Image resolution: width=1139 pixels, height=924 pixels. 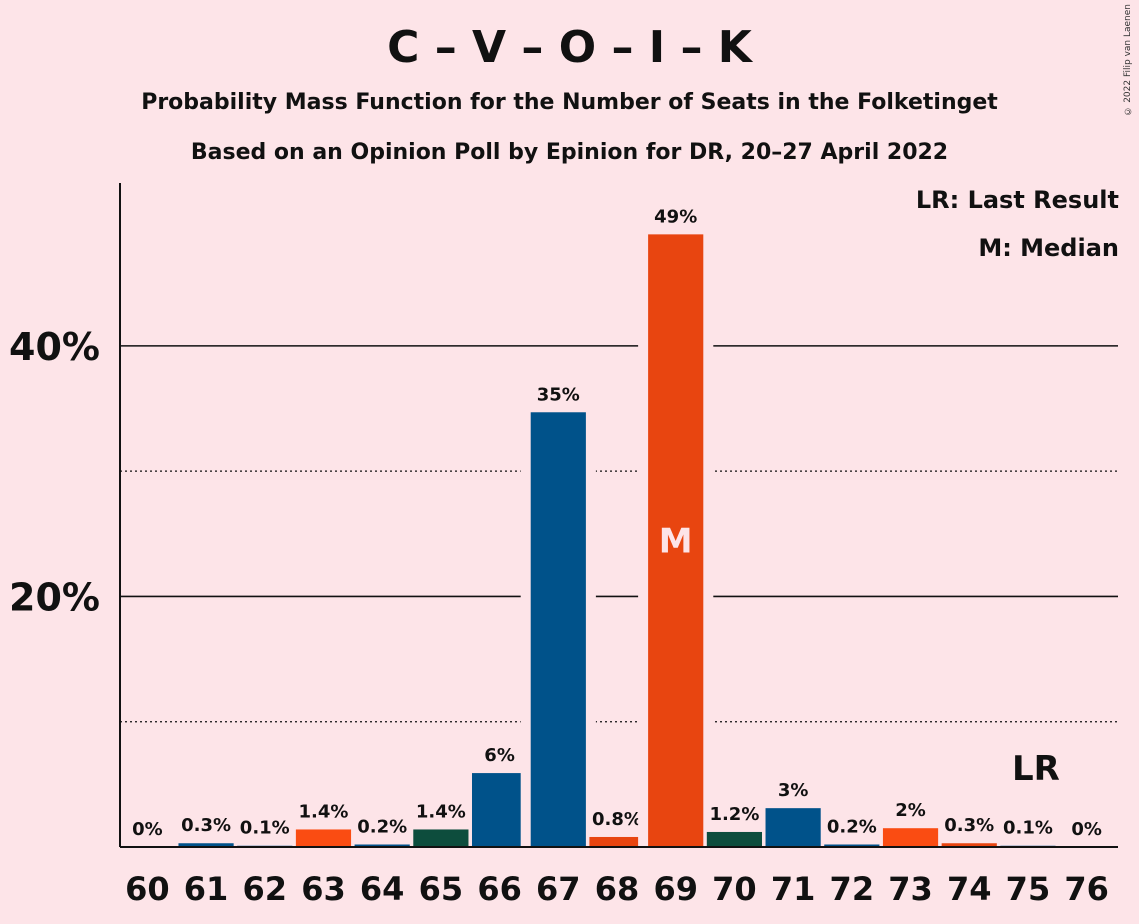 I want to click on x-tick-label: 74, so click(x=969, y=889).